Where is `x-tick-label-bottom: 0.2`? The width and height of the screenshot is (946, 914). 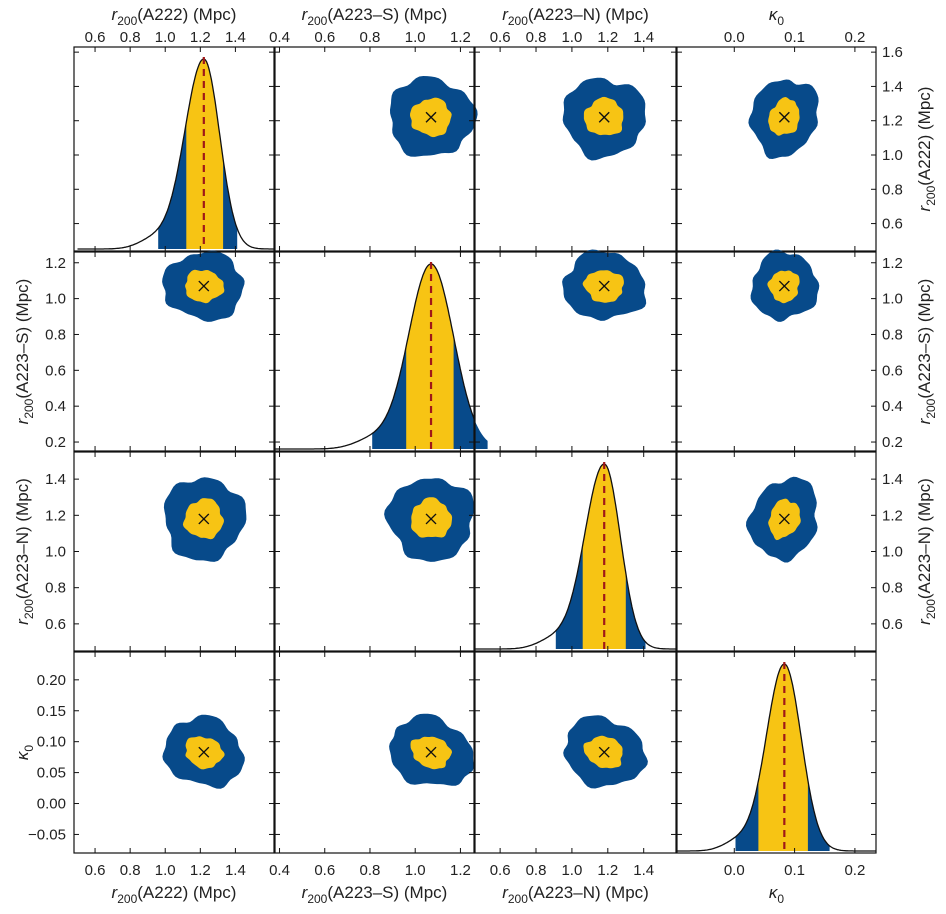 x-tick-label-bottom: 0.2 is located at coordinates (854, 870).